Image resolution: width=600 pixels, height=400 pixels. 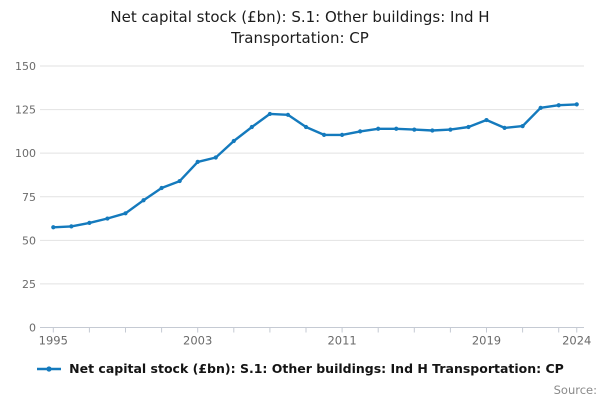 I want to click on legend-line-icon, so click(x=49, y=368).